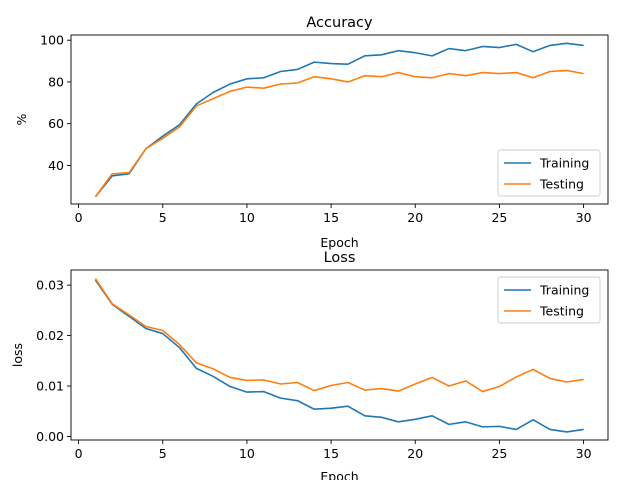 The width and height of the screenshot is (640, 480). I want to click on y-tick-label: 0.02, so click(50, 335).